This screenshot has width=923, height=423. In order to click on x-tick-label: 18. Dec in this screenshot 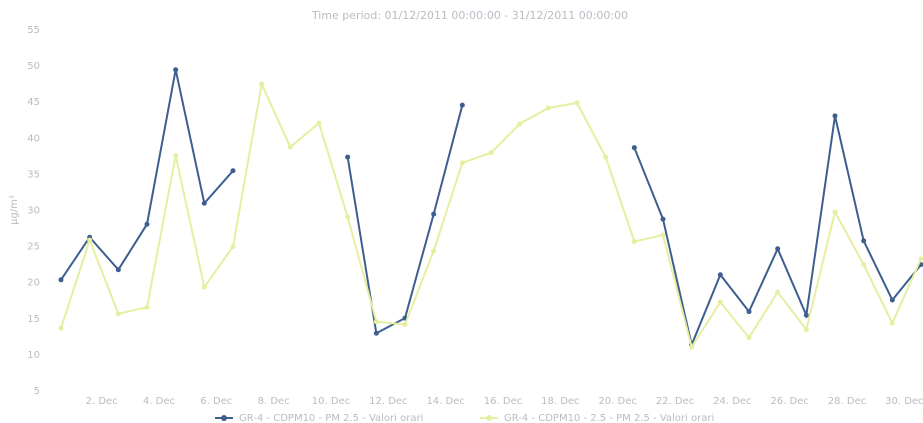, I will do `click(560, 401)`.